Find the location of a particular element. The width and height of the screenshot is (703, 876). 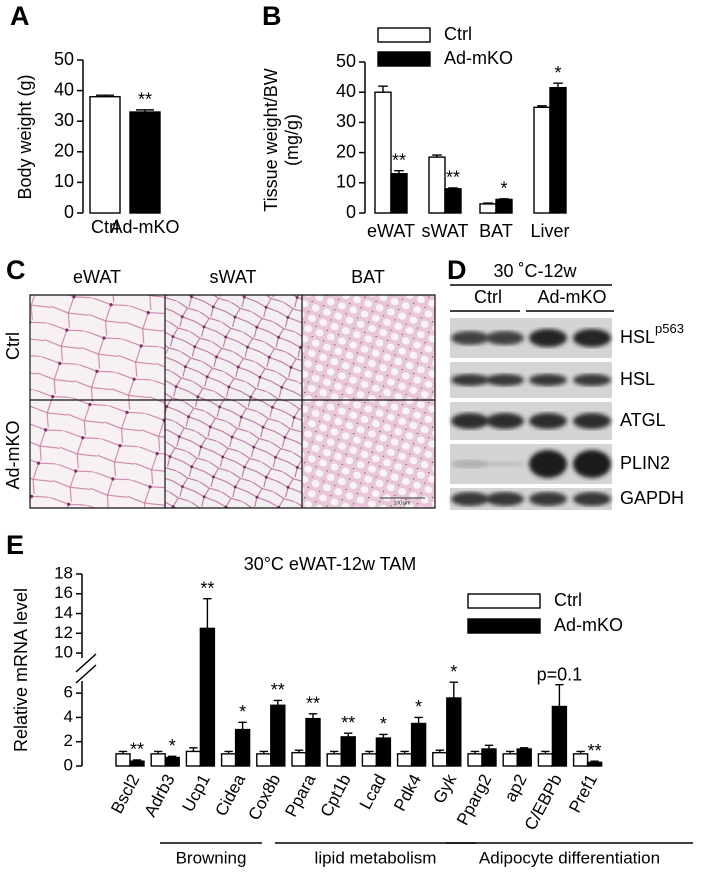

x-tick-label: Adrb3 is located at coordinates (160, 795).